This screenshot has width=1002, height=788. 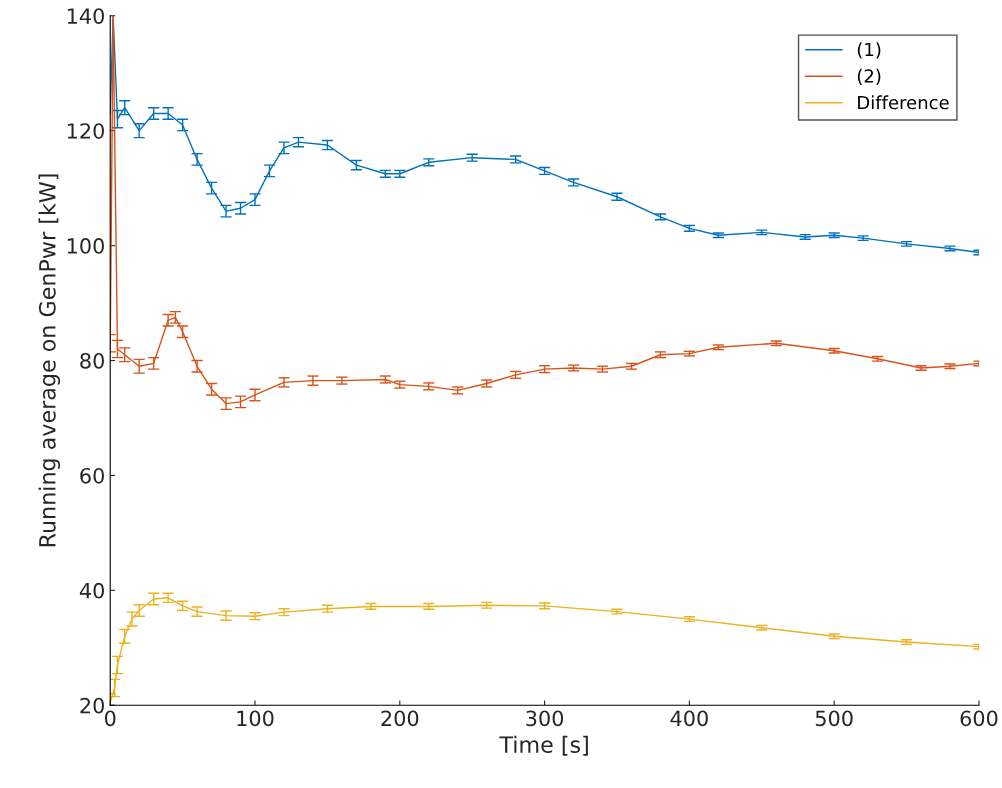 What do you see at coordinates (92, 475) in the screenshot?
I see `y-tick-label: 60` at bounding box center [92, 475].